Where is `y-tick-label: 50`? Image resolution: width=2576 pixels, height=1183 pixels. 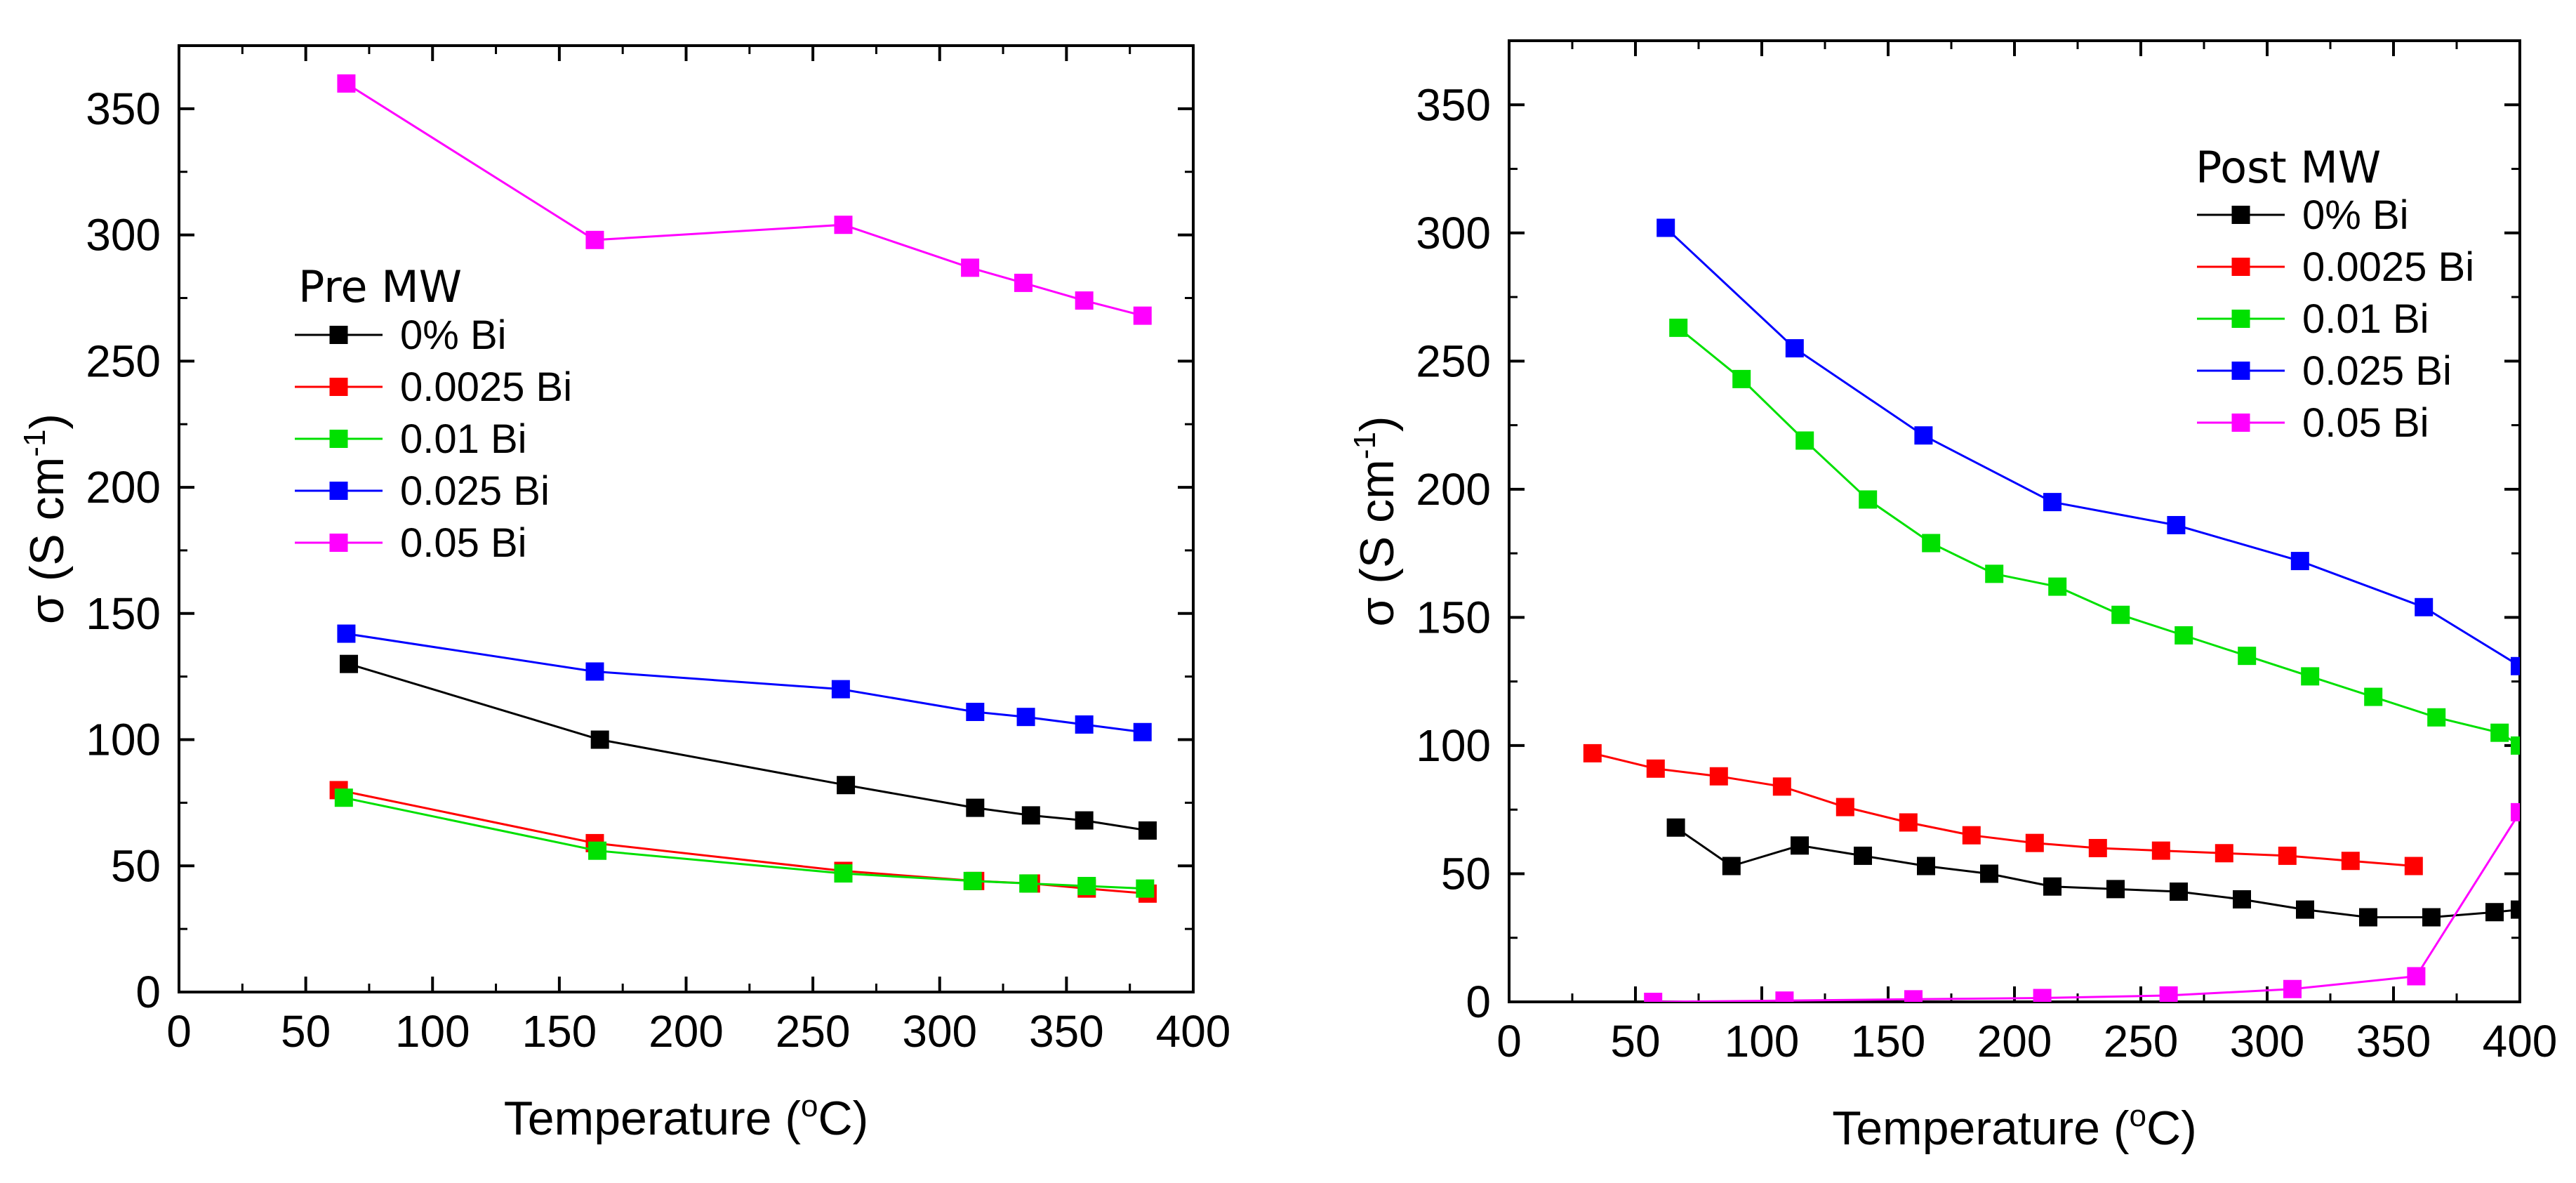
y-tick-label: 50 is located at coordinates (1466, 873).